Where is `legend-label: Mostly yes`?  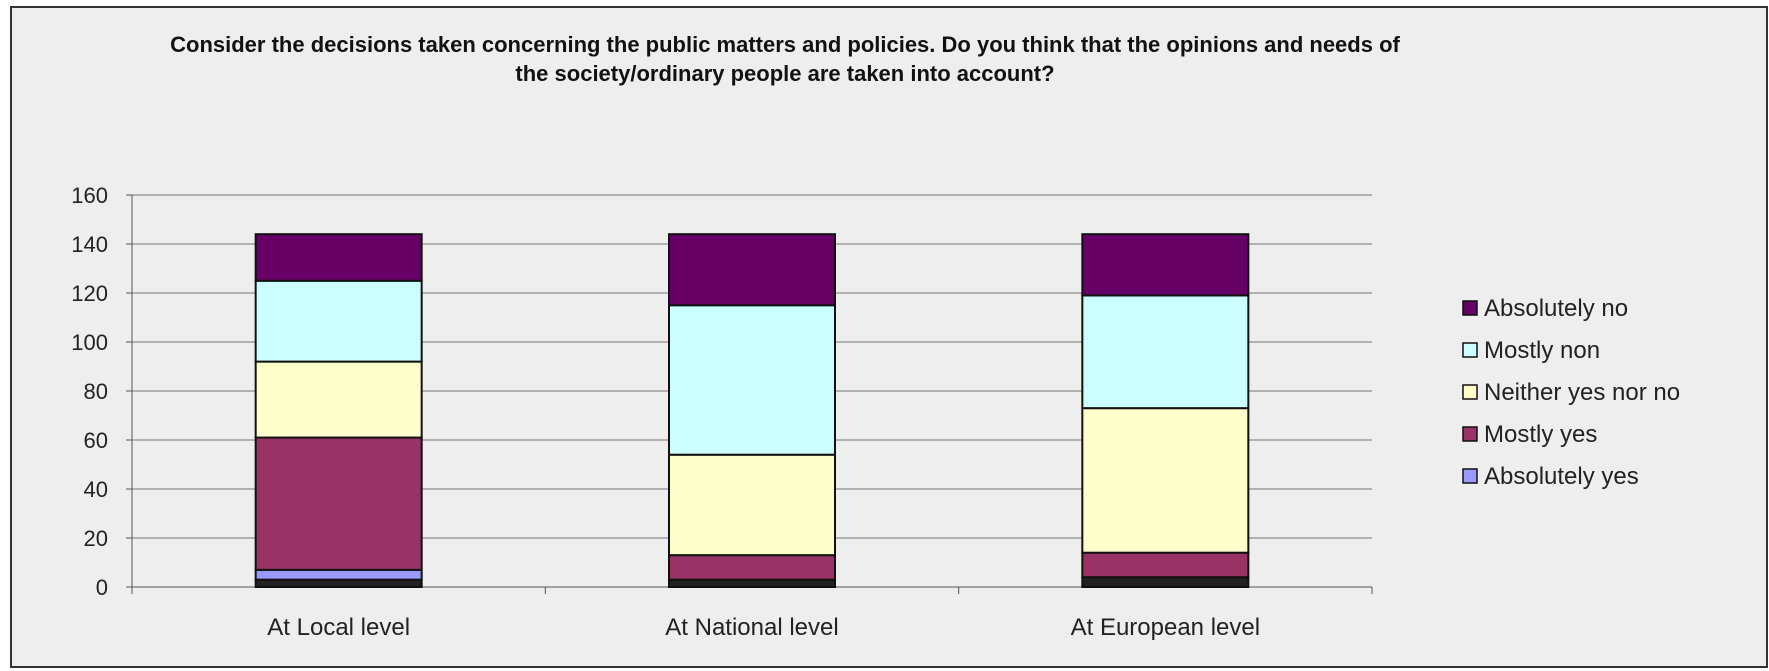
legend-label: Mostly yes is located at coordinates (1540, 434).